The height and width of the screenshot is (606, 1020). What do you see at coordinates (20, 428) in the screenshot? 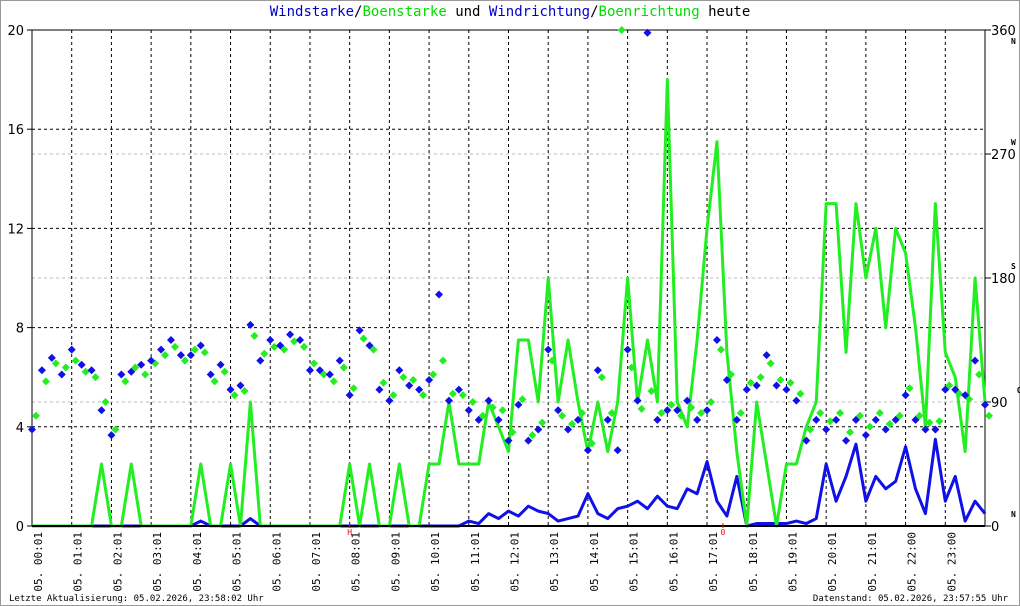
I see `y-tick-label-left: 4` at bounding box center [20, 428].